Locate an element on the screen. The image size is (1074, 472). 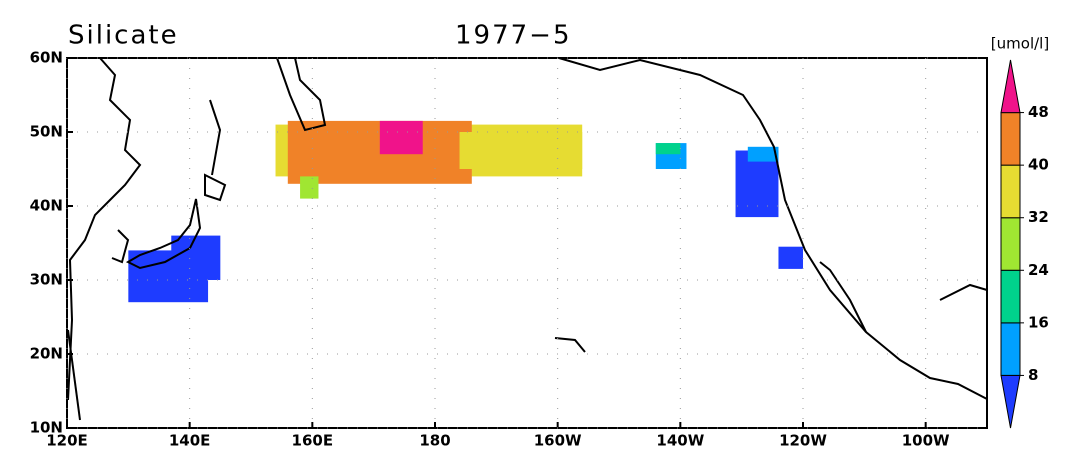
x-tick-label: 120E is located at coordinates (67, 441).